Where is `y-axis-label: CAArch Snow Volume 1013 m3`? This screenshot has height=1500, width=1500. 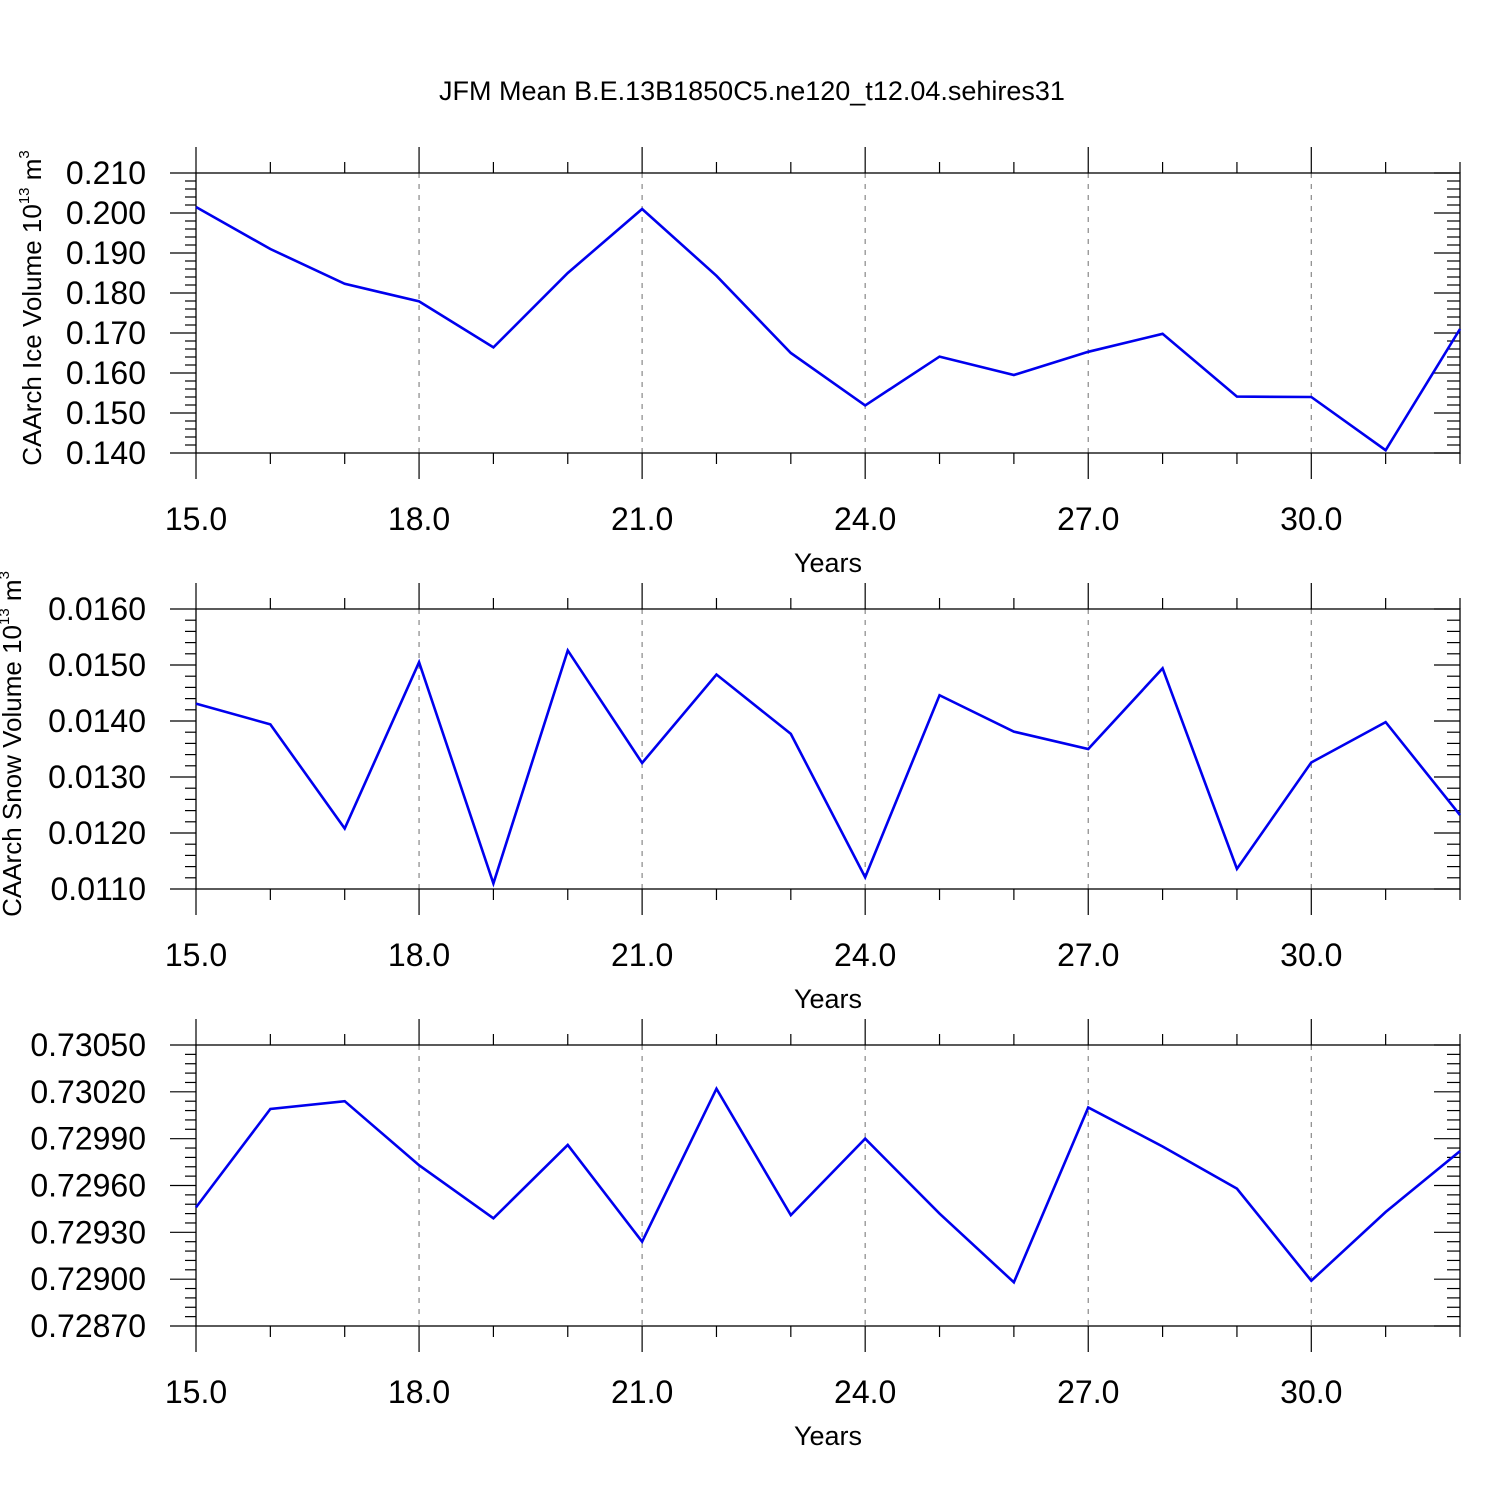 y-axis-label: CAArch Snow Volume 1013 m3 is located at coordinates (13, 744).